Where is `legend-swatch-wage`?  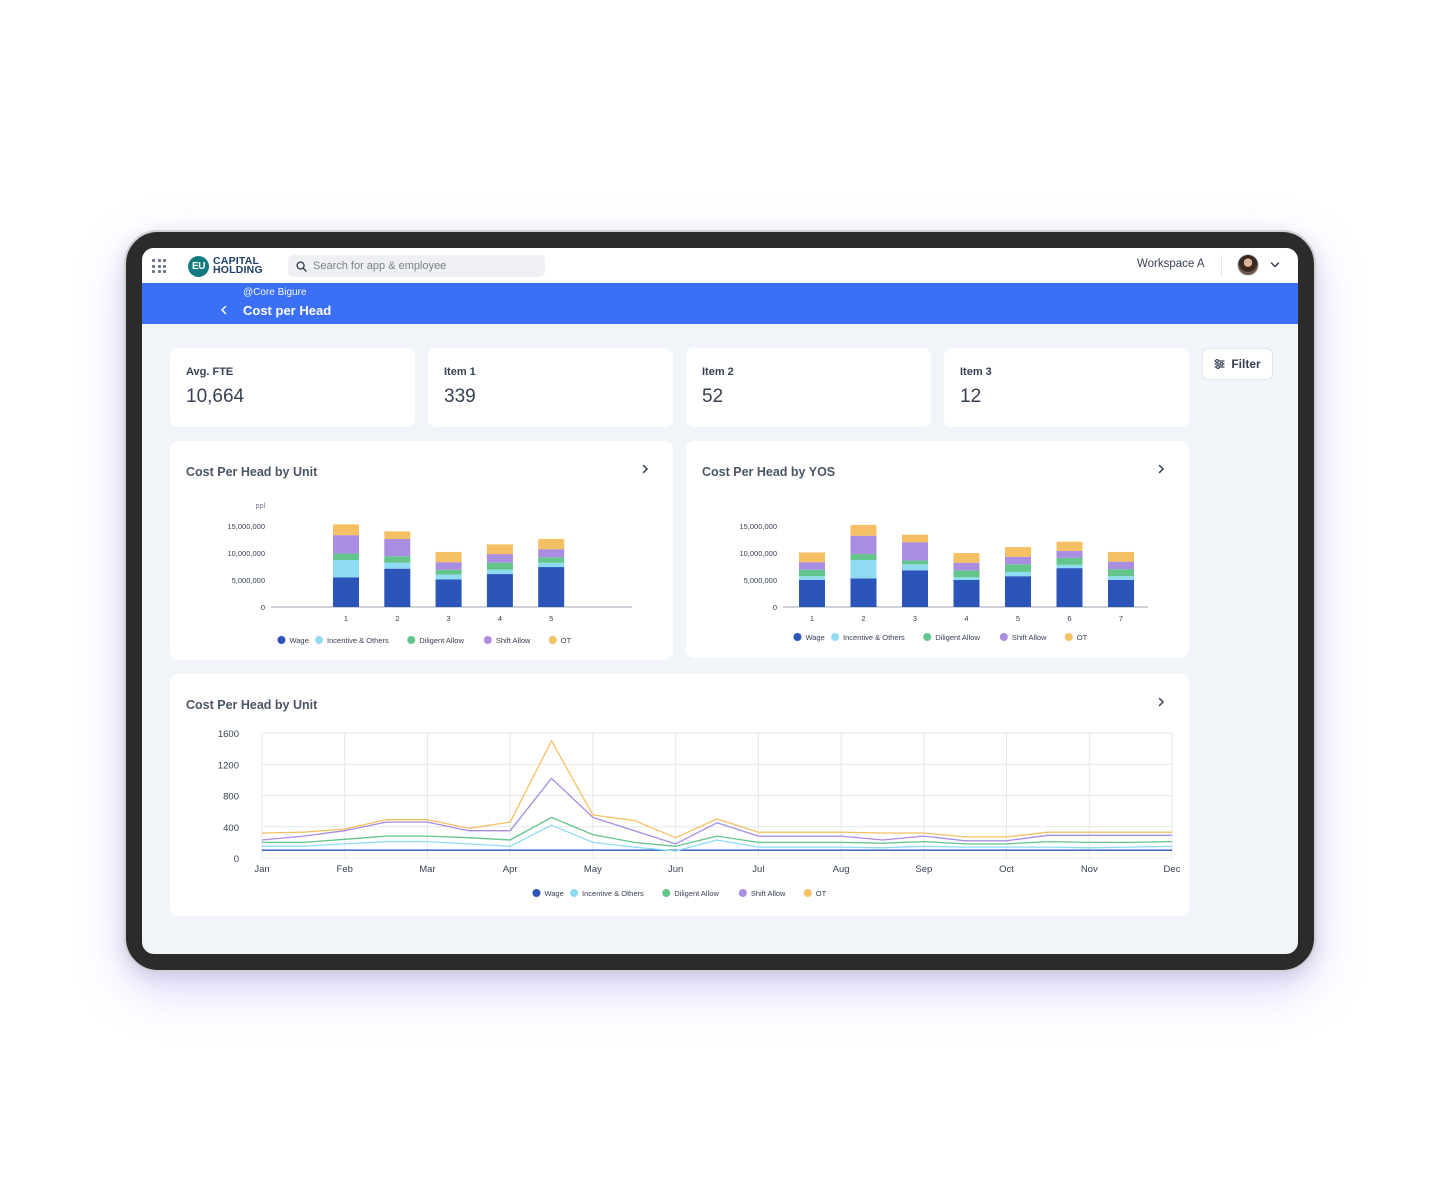
legend-swatch-wage is located at coordinates (797, 637).